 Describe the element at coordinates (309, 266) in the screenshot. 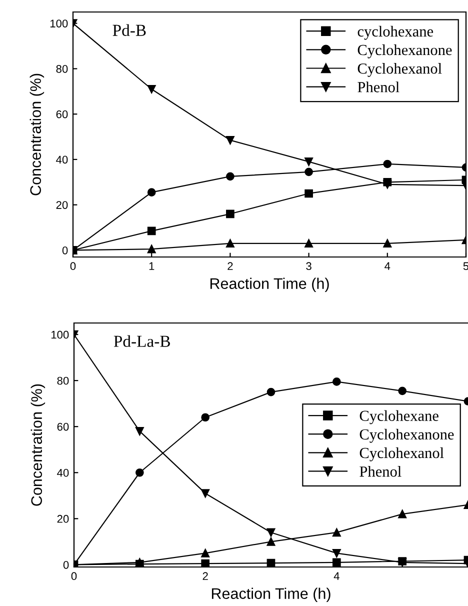

I see `x-tick-label: 3` at that location.